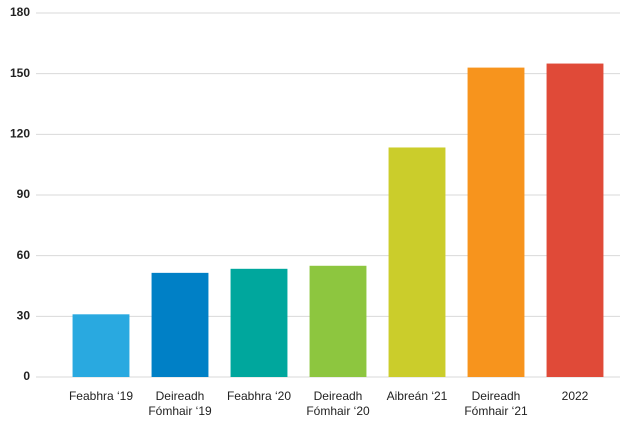 This screenshot has height=421, width=632. Describe the element at coordinates (496, 403) in the screenshot. I see `x-tick-label: Deireadh Fómhair ‘21` at that location.